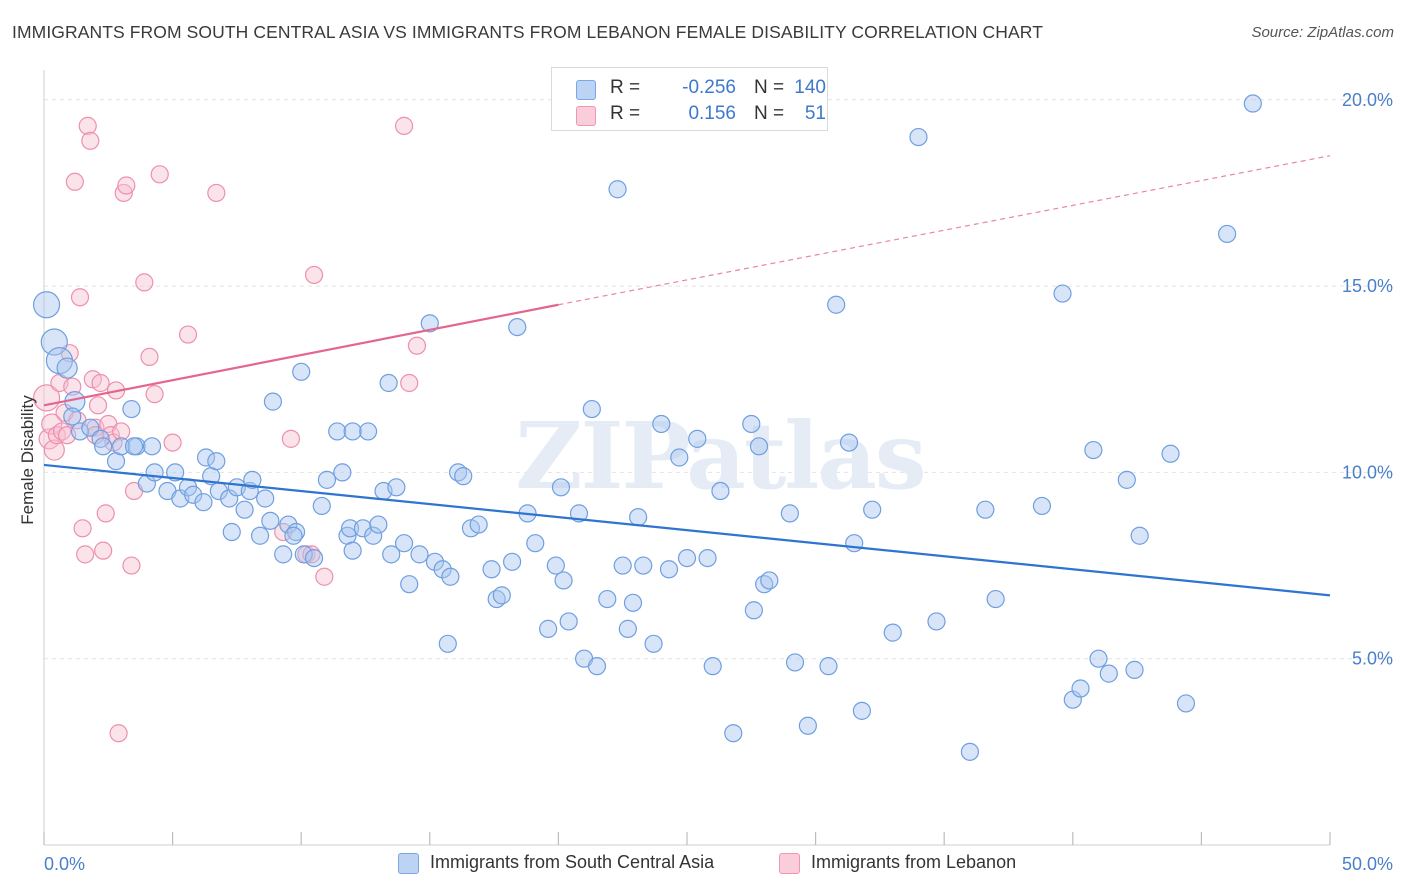 Image resolution: width=1406 pixels, height=892 pixels. I want to click on legend-n-value: 140, so click(810, 87).